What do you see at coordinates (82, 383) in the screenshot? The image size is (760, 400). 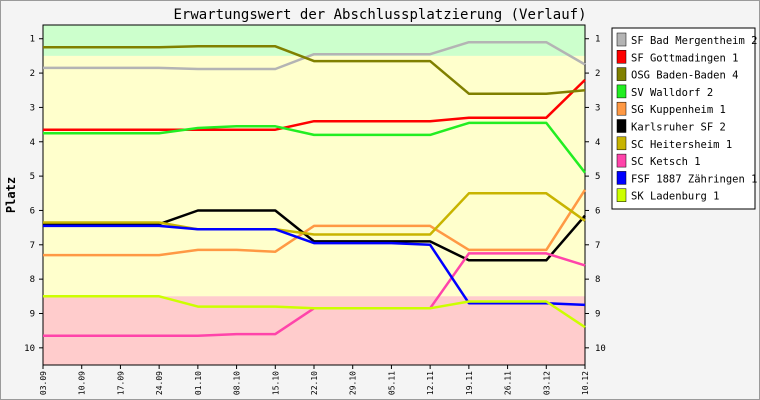 I see `x-tick-label: 10.09` at bounding box center [82, 383].